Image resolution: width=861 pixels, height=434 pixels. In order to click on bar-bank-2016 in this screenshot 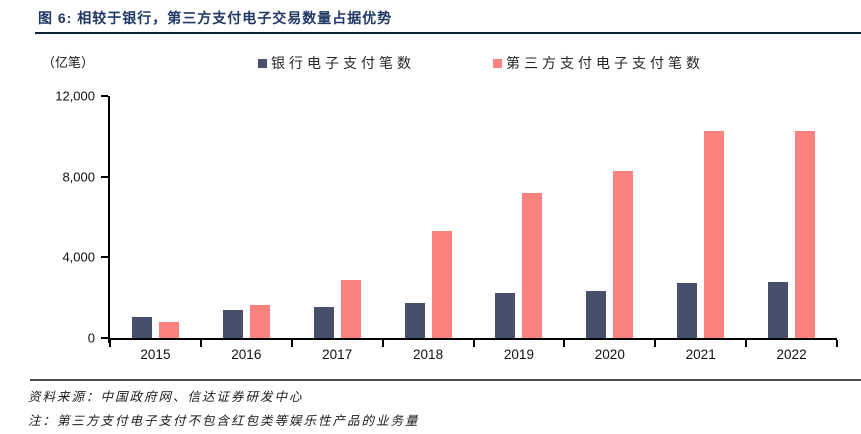, I will do `click(232, 323)`.